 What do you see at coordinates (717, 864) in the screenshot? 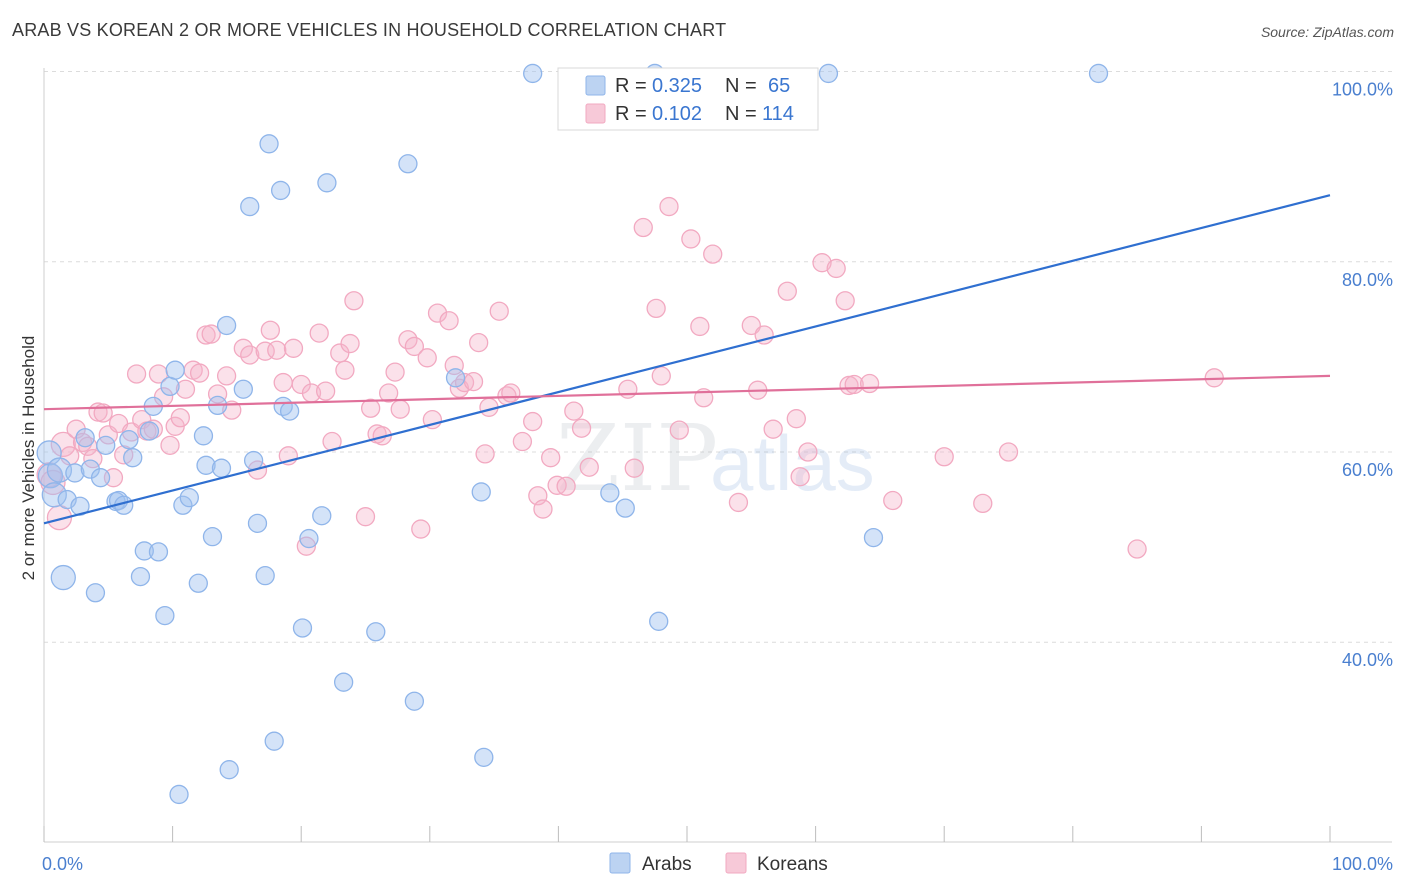
I see `x-tick-labels: 0.0% 100.0%` at bounding box center [717, 864].